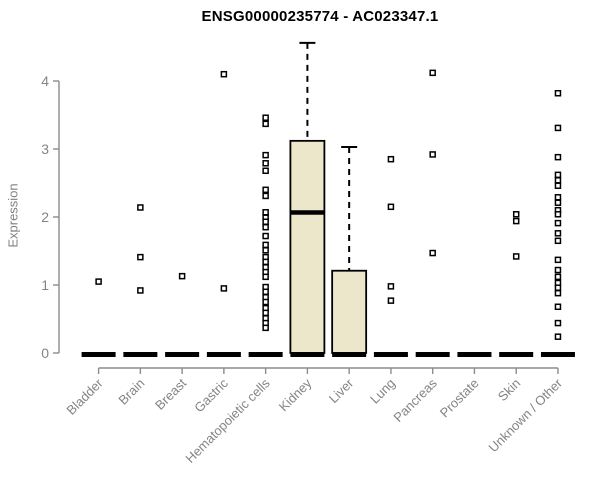 This screenshot has height=500, width=600. What do you see at coordinates (45, 217) in the screenshot?
I see `y-tick-label: 2` at bounding box center [45, 217].